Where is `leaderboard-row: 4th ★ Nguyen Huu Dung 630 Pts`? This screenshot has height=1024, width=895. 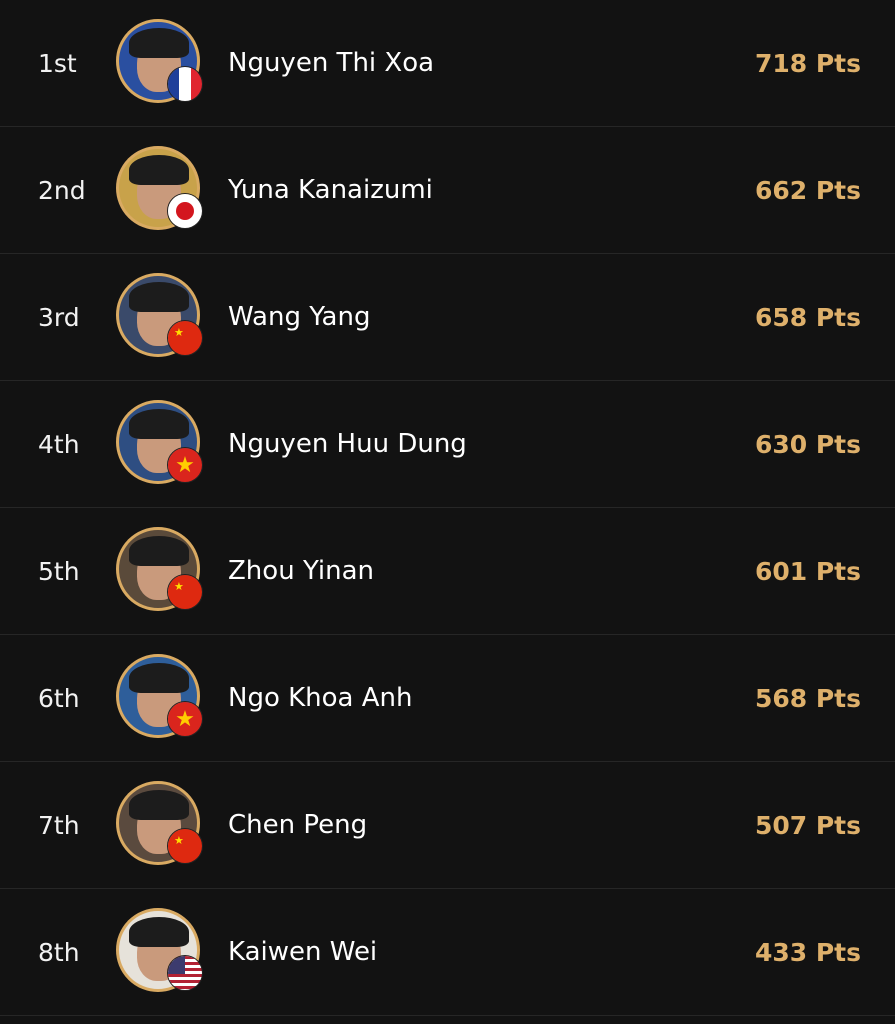 leaderboard-row: 4th ★ Nguyen Huu Dung 630 Pts is located at coordinates (447, 444).